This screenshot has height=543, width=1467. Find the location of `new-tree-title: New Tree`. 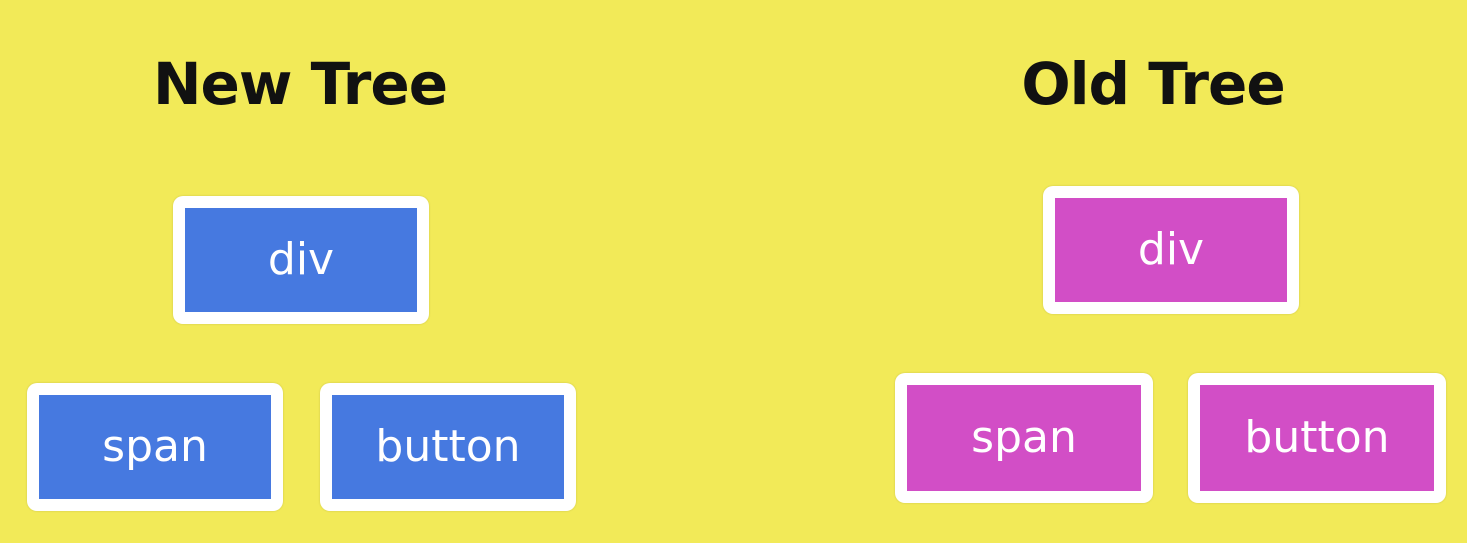

new-tree-title: New Tree is located at coordinates (300, 84).